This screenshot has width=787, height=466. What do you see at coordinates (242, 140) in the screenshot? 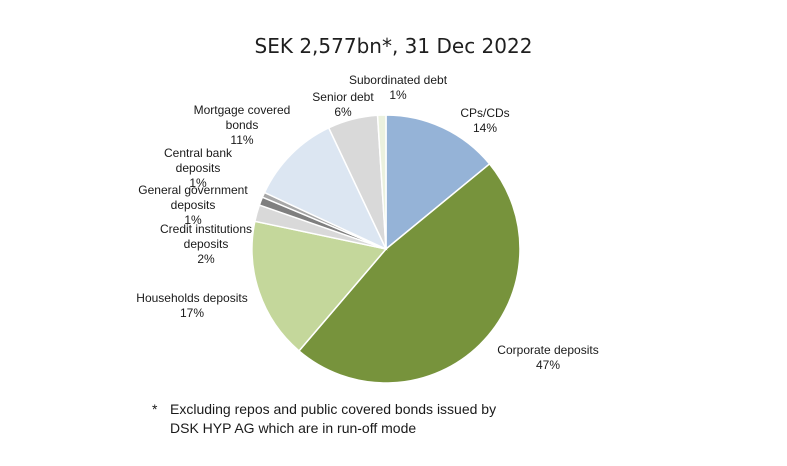
I see `slice-percent-label: 11%` at bounding box center [242, 140].